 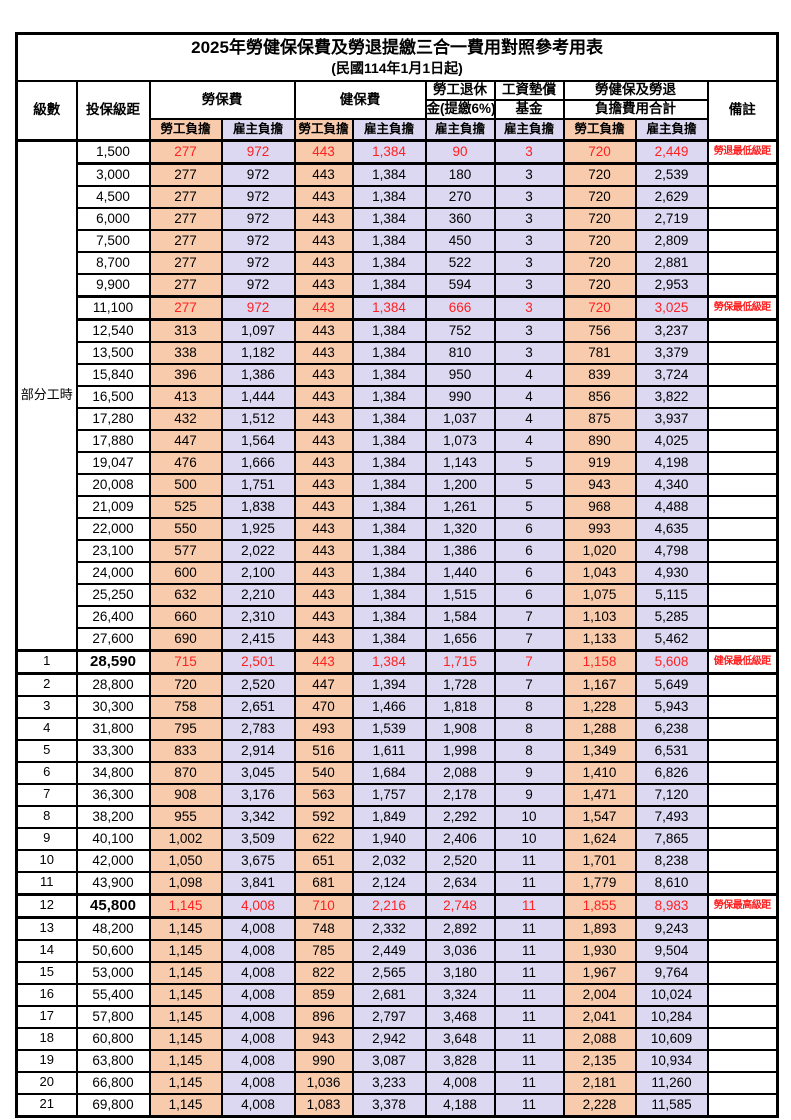 What do you see at coordinates (671, 883) in the screenshot?
I see `cell-total-employer: 8,610` at bounding box center [671, 883].